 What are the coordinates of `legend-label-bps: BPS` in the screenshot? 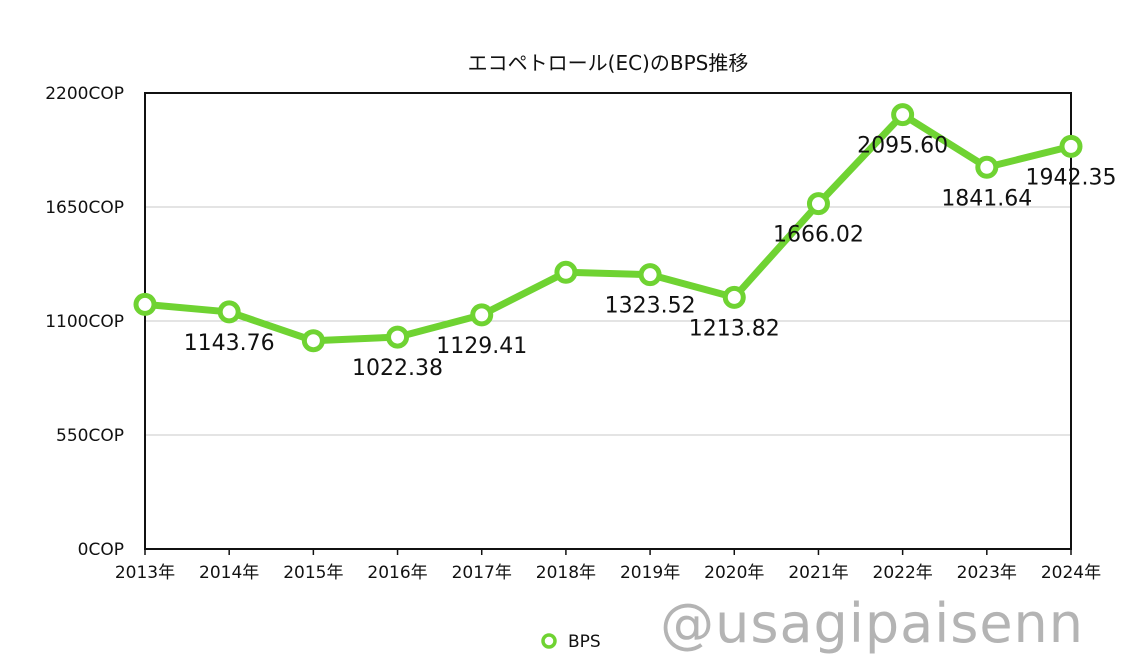 It's located at (584, 642).